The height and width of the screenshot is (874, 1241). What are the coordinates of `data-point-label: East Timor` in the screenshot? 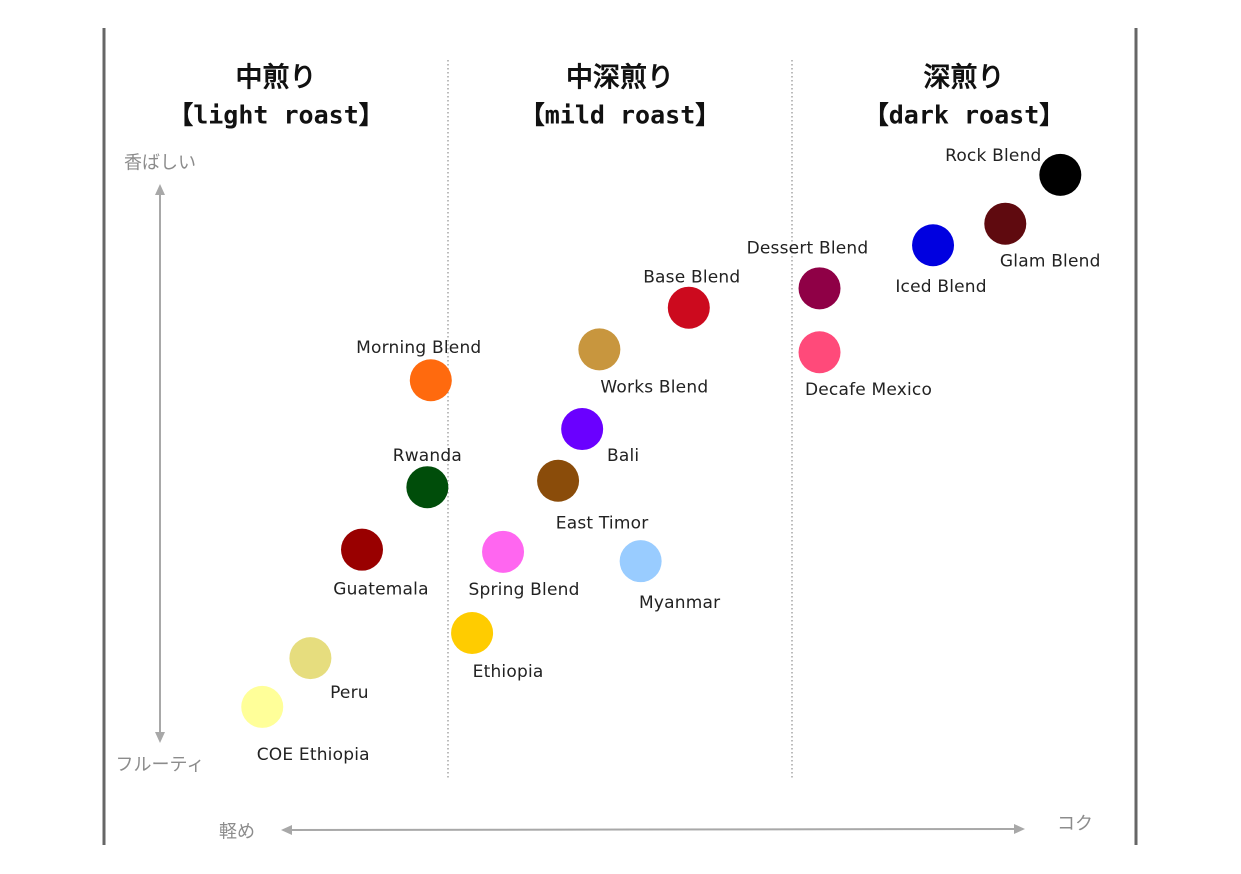 It's located at (602, 524).